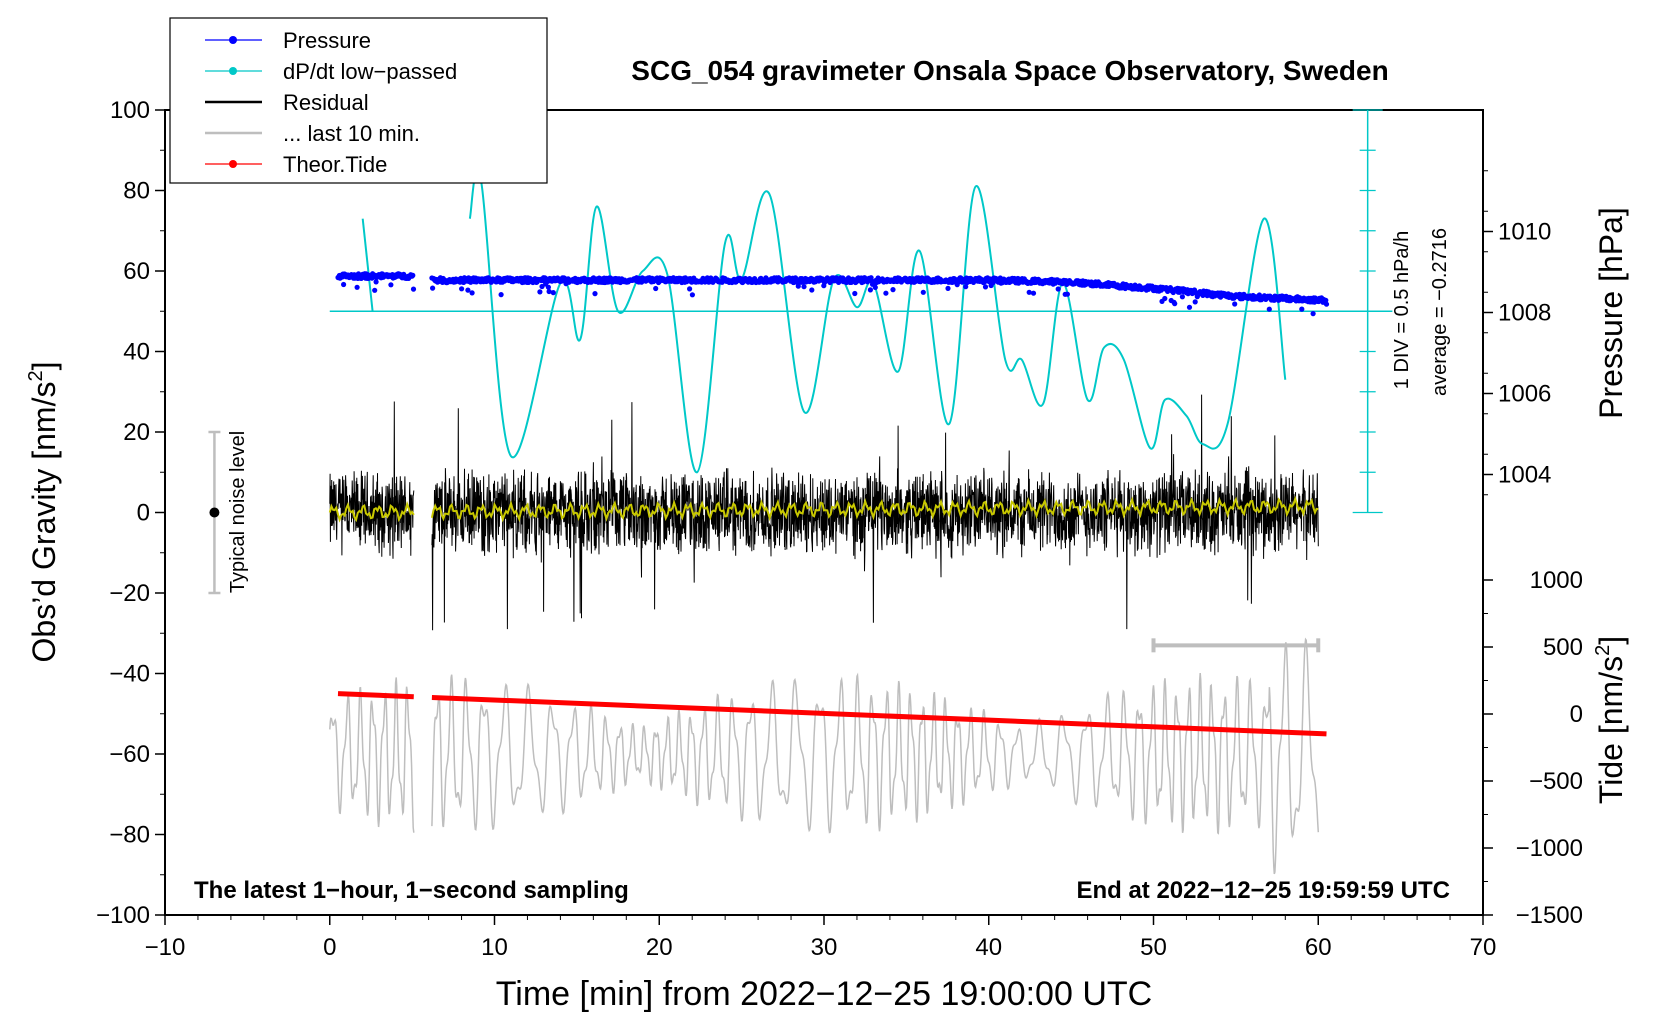 The width and height of the screenshot is (1660, 1020). I want to click on dpdt-average-text: average = −0.2716, so click(1440, 312).